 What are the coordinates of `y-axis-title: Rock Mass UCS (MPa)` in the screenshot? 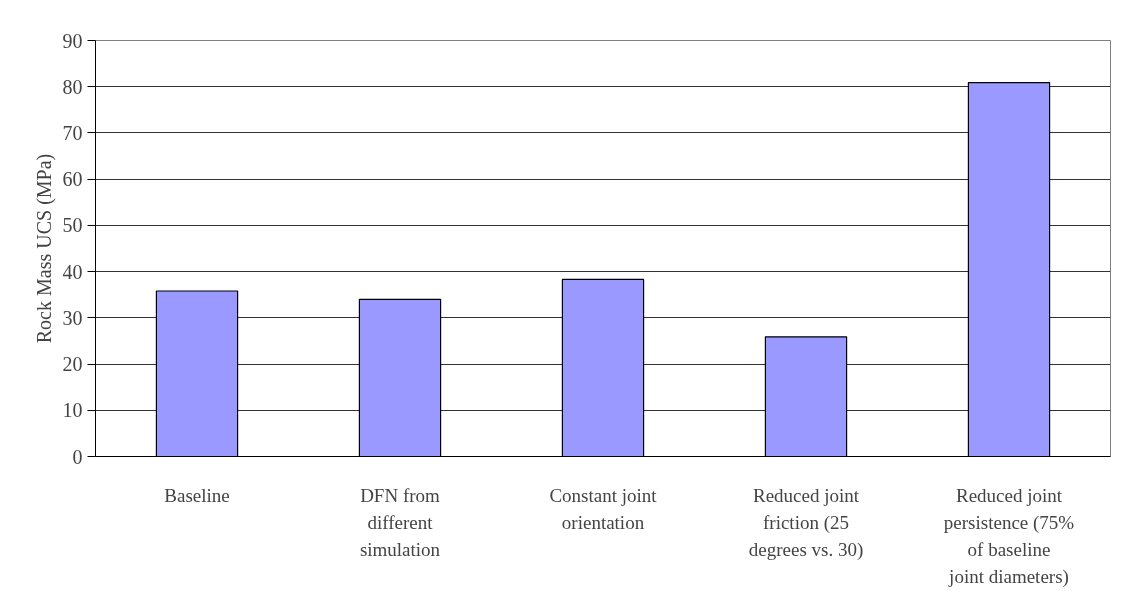 It's located at (44, 248).